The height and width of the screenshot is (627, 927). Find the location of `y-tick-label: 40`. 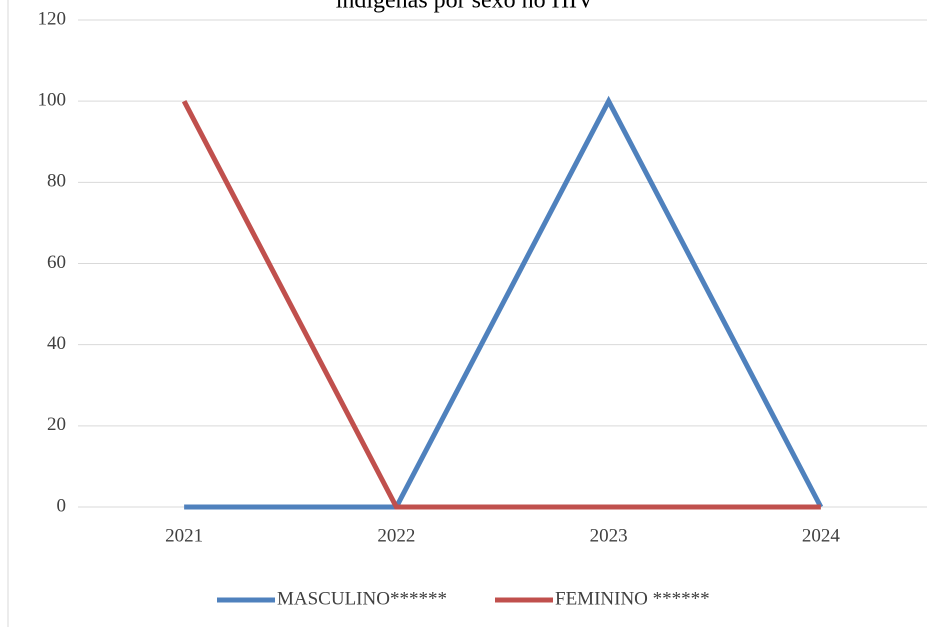

y-tick-label: 40 is located at coordinates (56, 343).